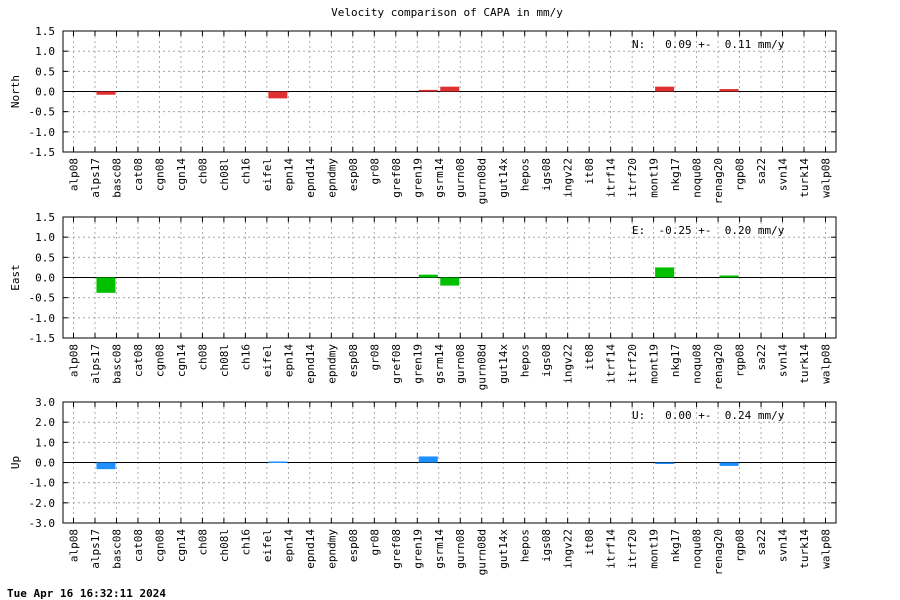 The image size is (900, 600). Describe the element at coordinates (15, 277) in the screenshot. I see `y-axis-label: East` at that location.